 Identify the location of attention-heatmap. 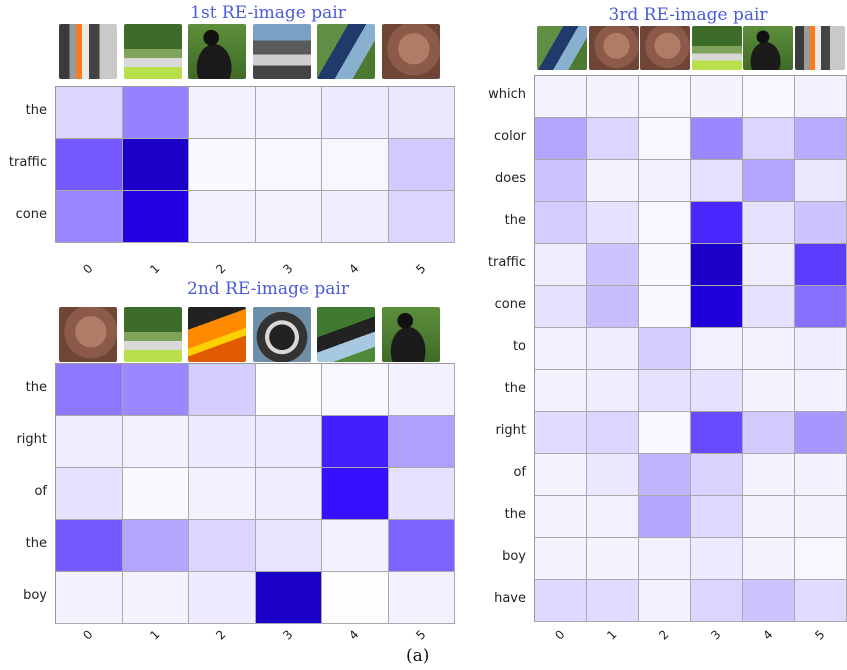
(255, 164).